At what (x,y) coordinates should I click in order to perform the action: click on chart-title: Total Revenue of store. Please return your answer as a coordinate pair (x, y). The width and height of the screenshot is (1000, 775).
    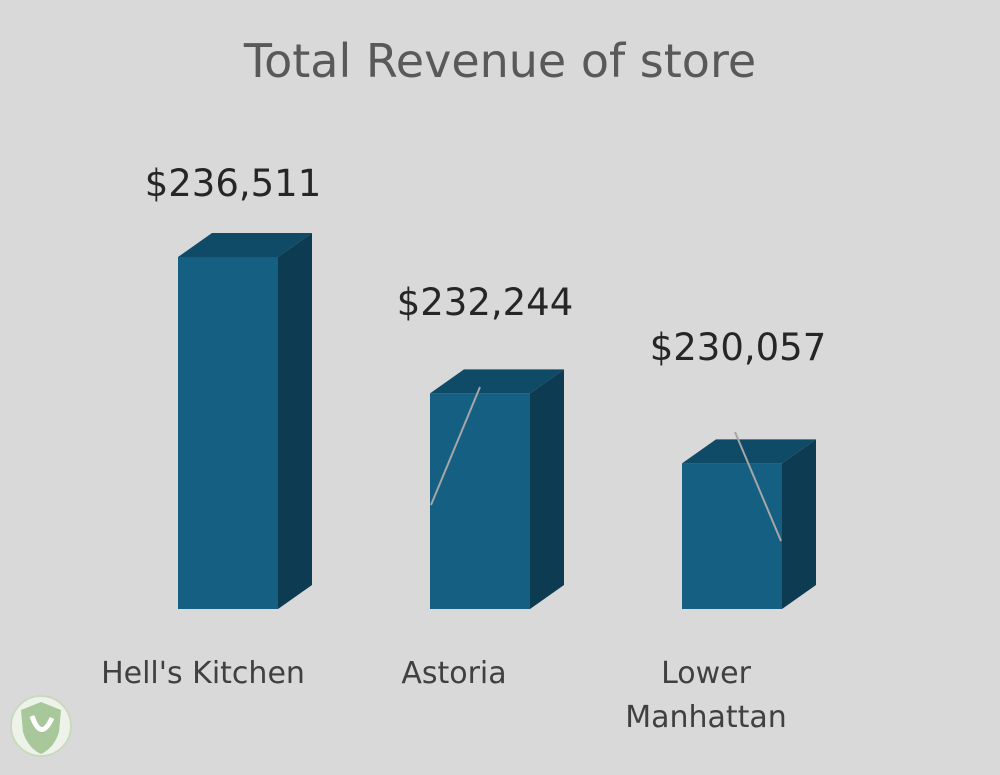
    Looking at the image, I should click on (500, 61).